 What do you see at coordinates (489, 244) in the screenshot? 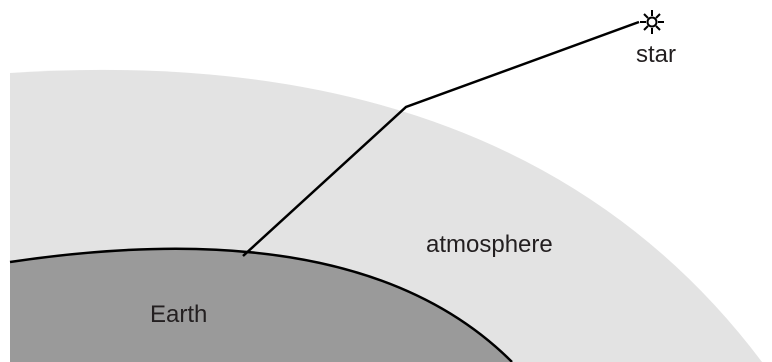
I see `atmosphere-label: atmosphere` at bounding box center [489, 244].